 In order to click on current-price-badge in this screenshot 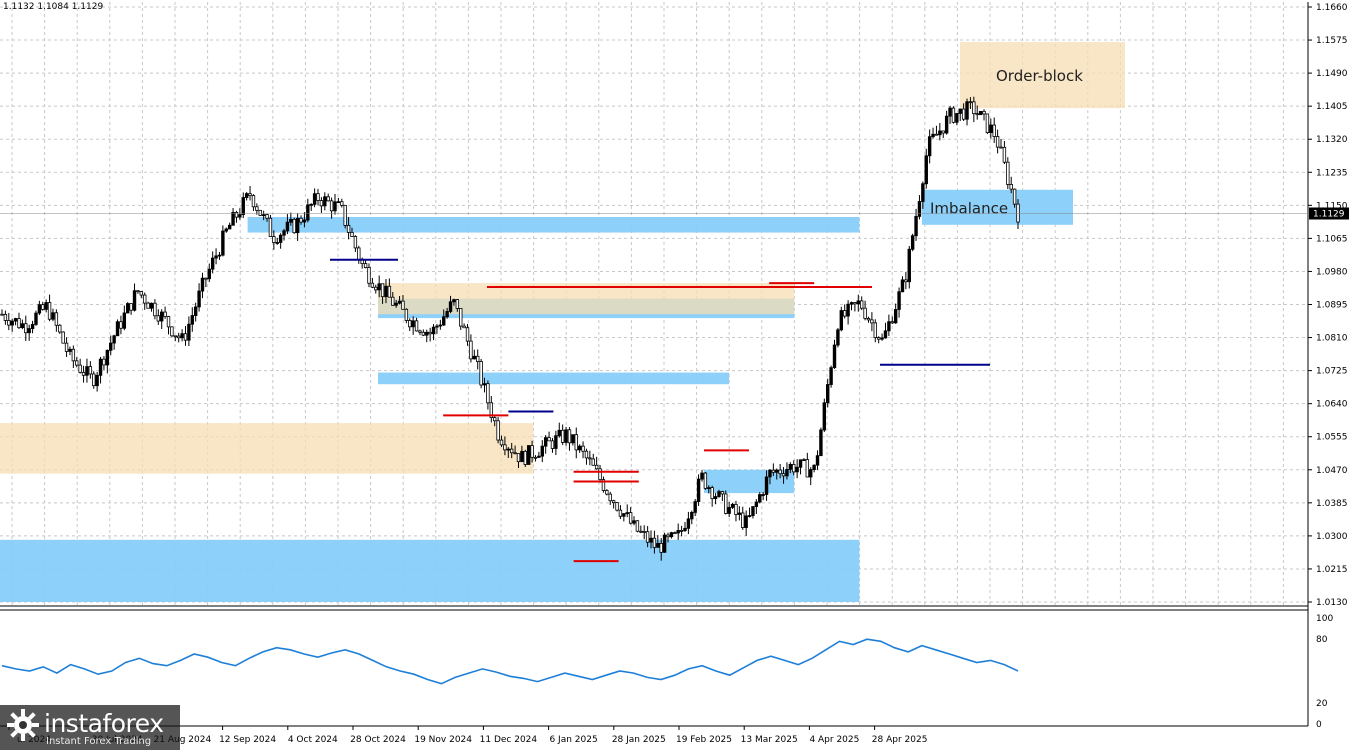, I will do `click(1329, 213)`.